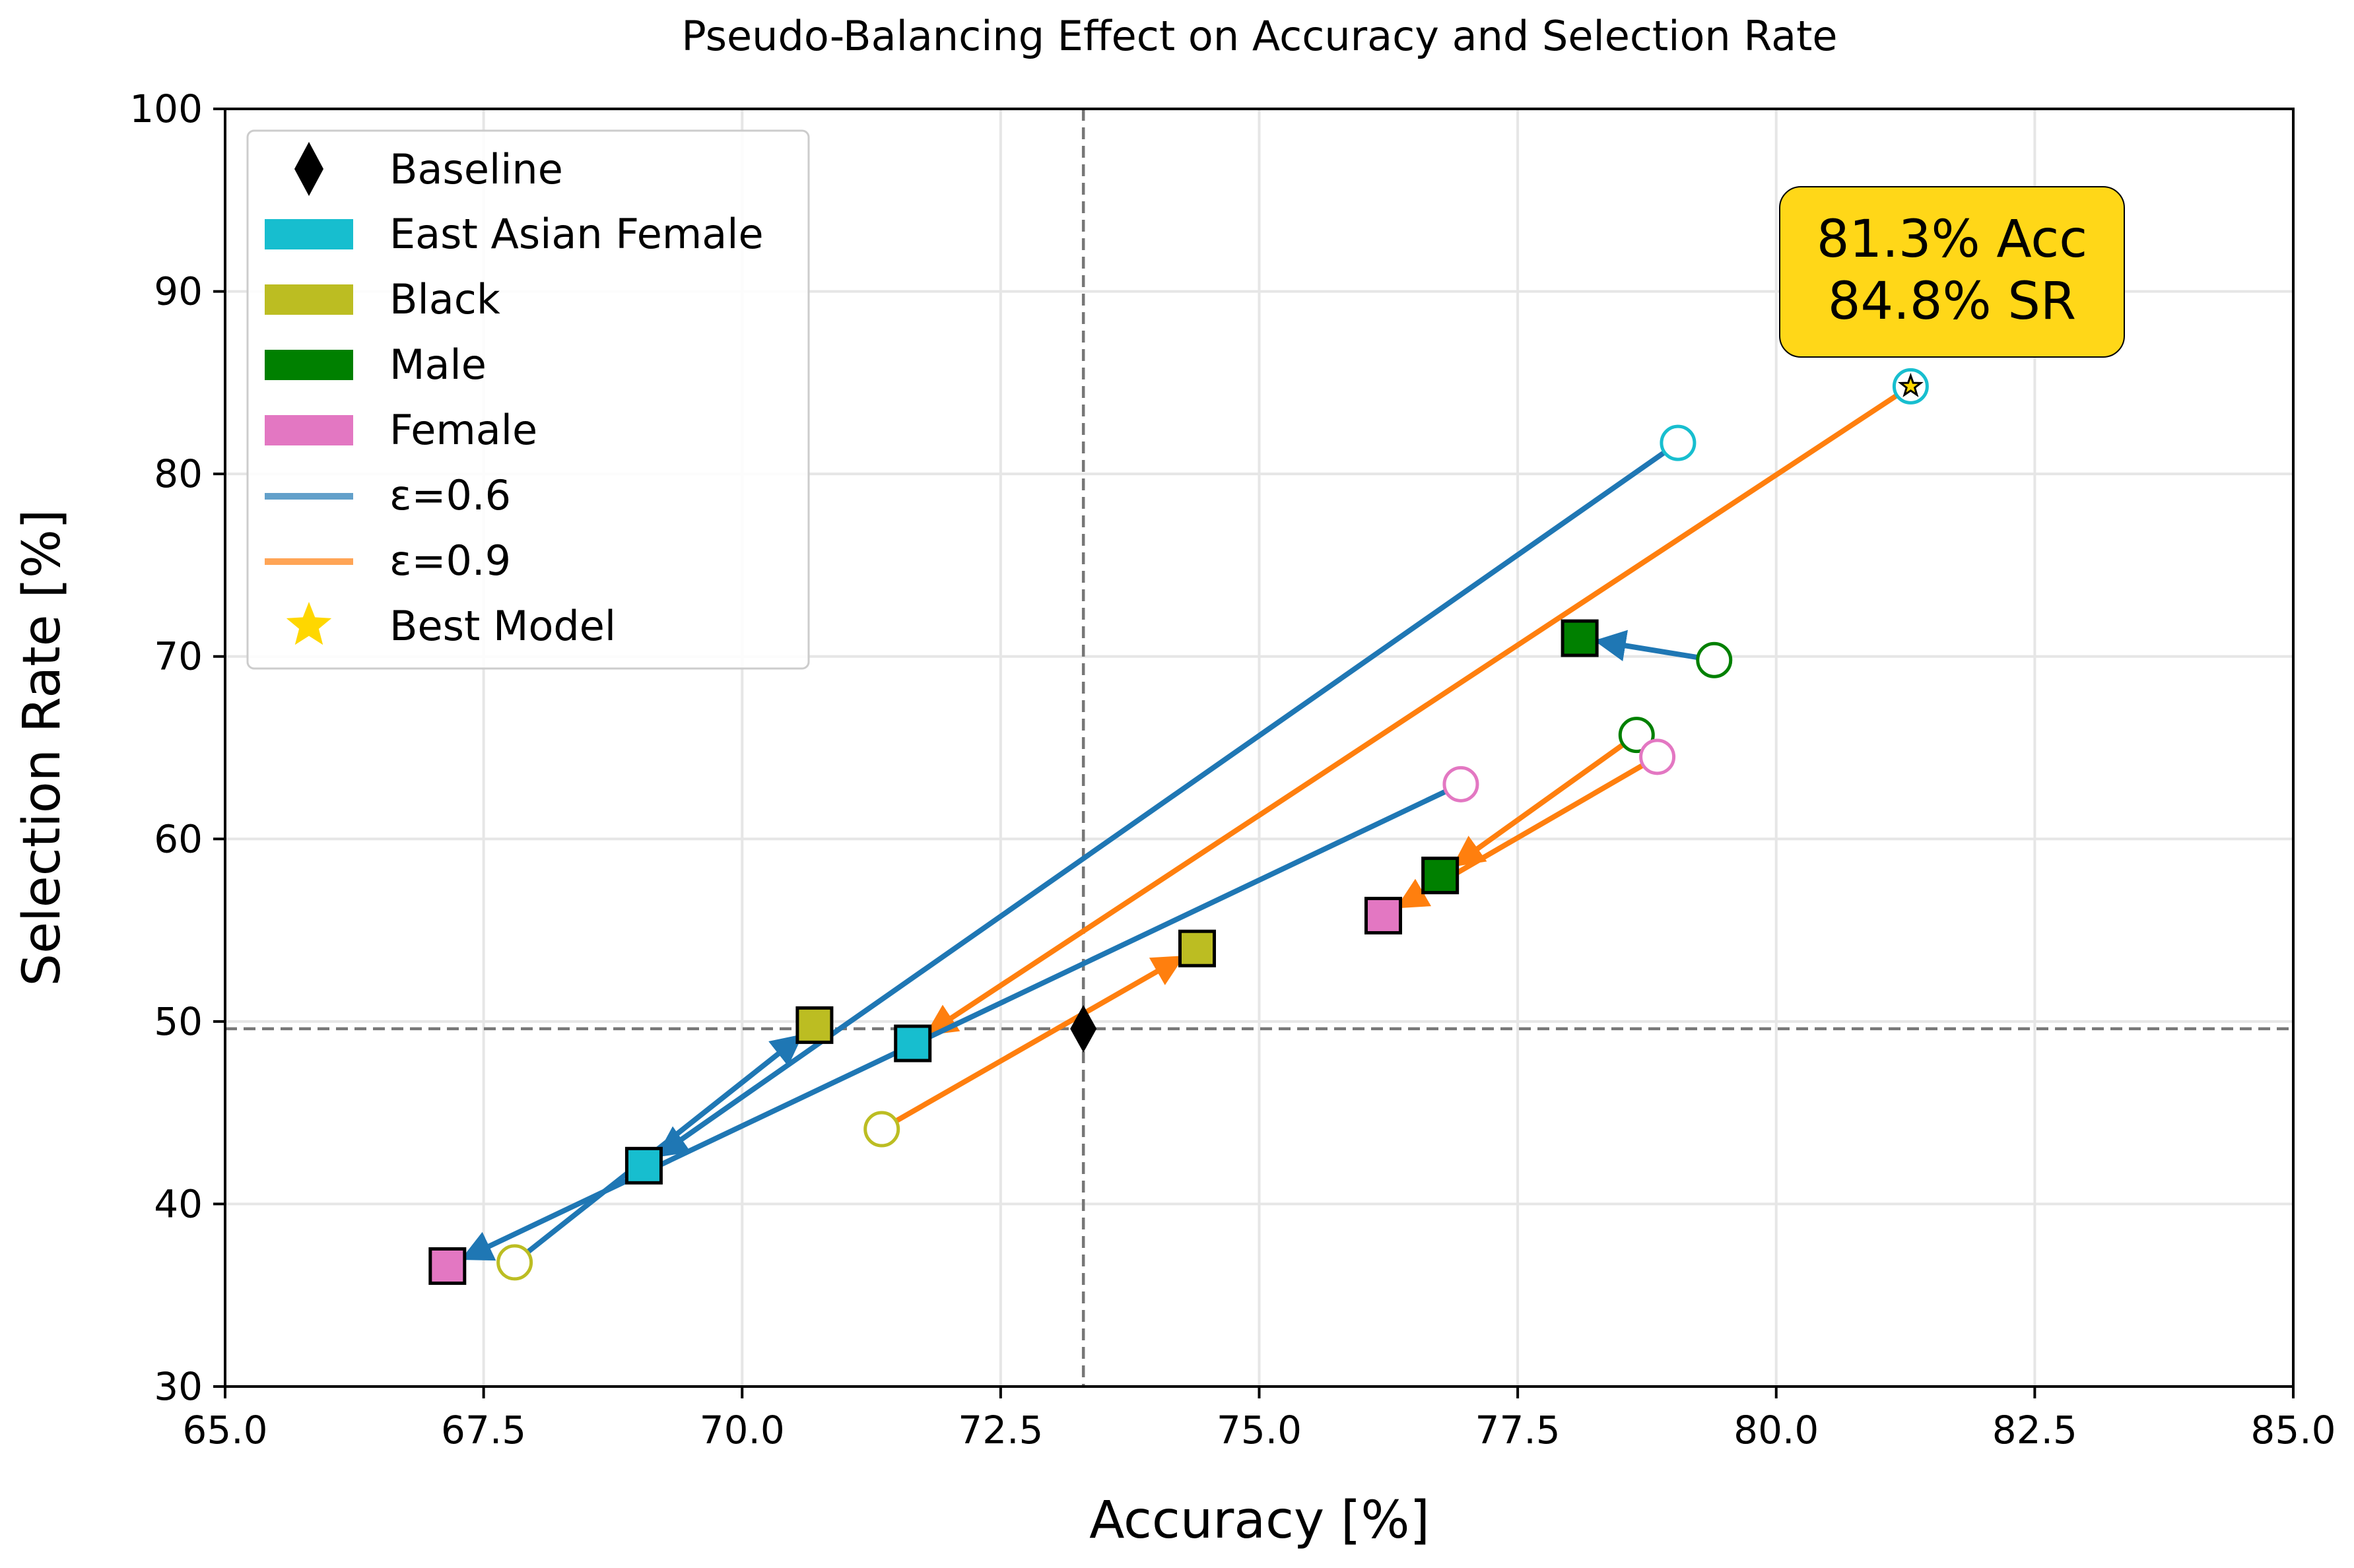 This screenshot has height=1568, width=2354. Describe the element at coordinates (1518, 1431) in the screenshot. I see `x-tick-label: 77.5` at that location.